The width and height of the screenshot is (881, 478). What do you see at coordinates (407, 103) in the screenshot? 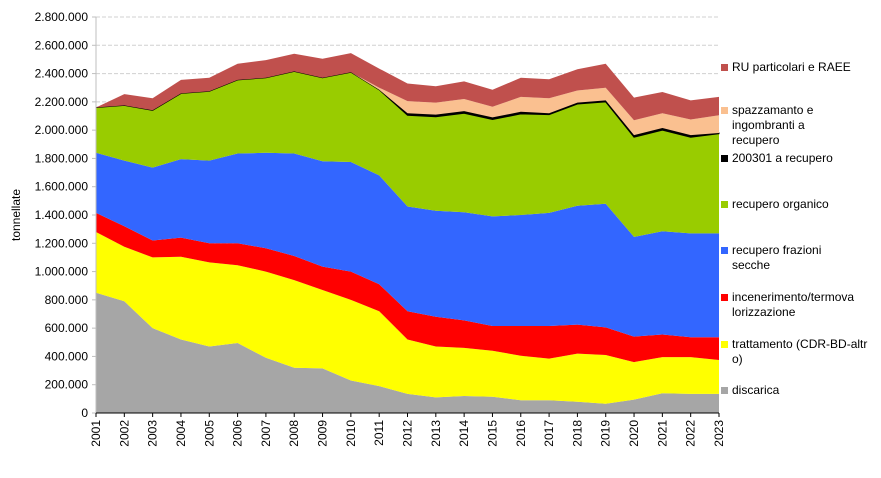
I see `area-spazzamanto-e-ingombranti-a-recupero` at bounding box center [407, 103].